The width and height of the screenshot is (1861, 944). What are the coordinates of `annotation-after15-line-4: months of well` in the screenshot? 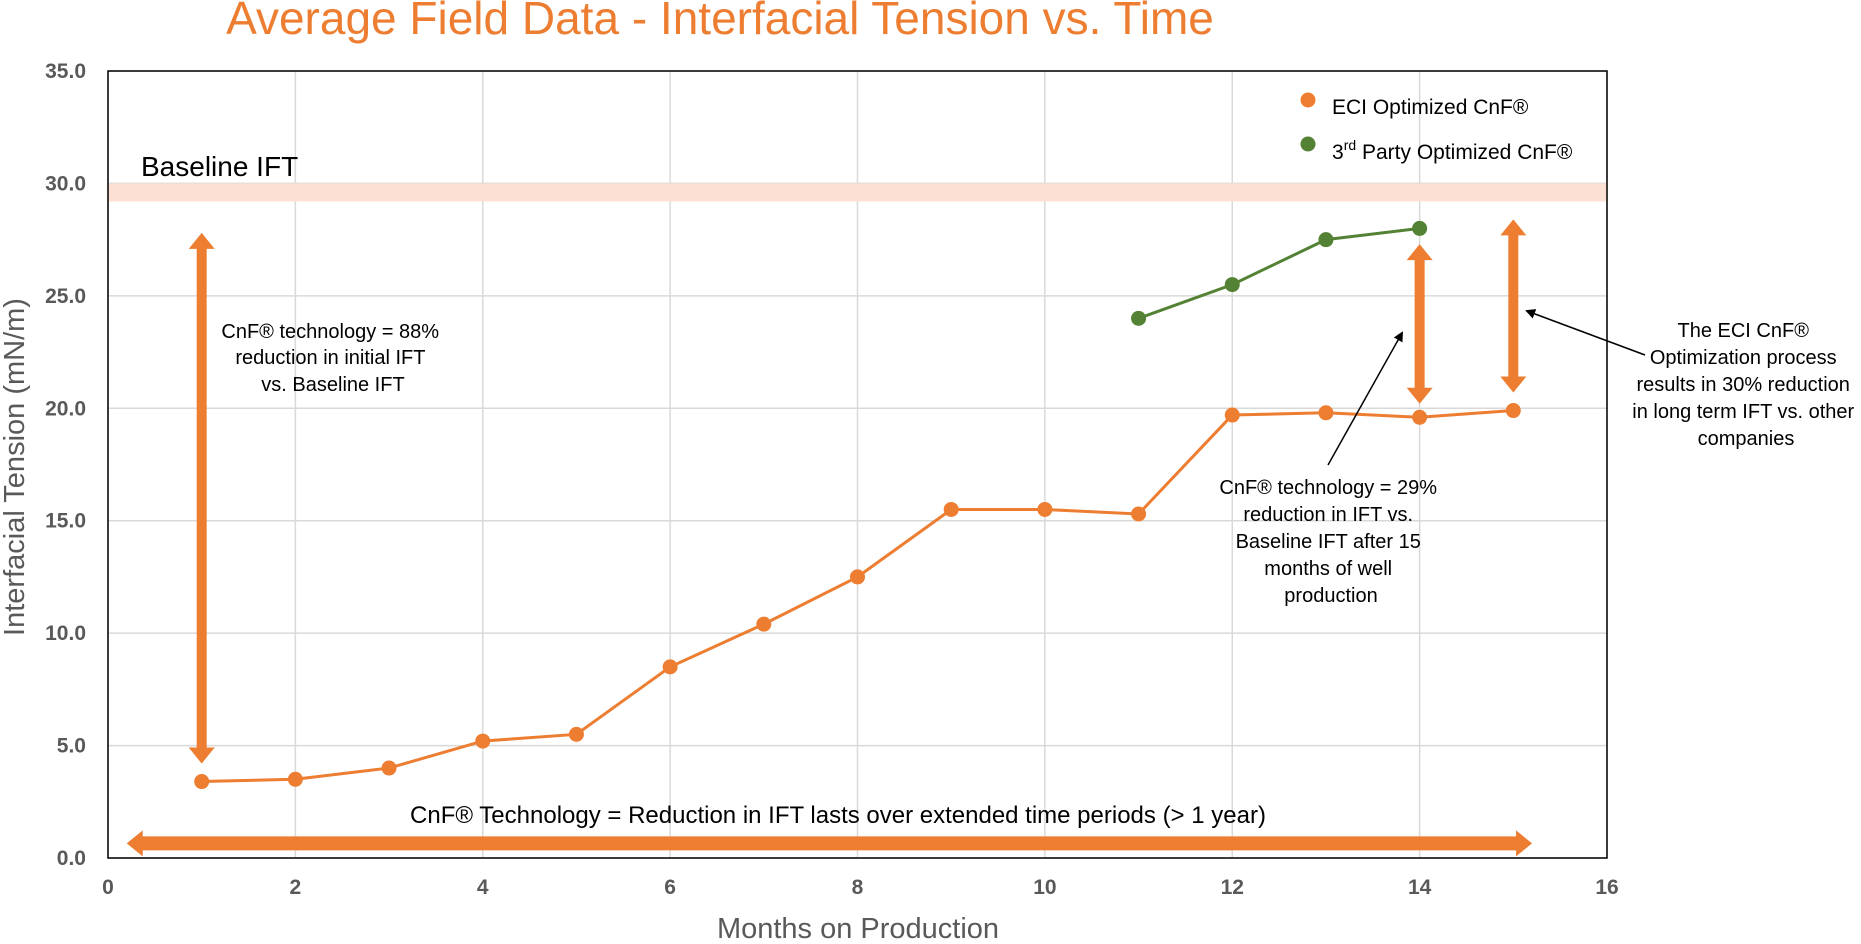 It's located at (1328, 569).